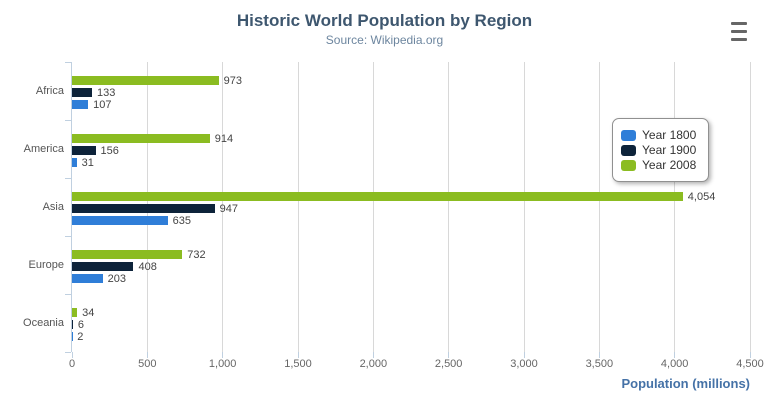 The height and width of the screenshot is (416, 769). I want to click on bar-asia-year-1900, so click(143, 208).